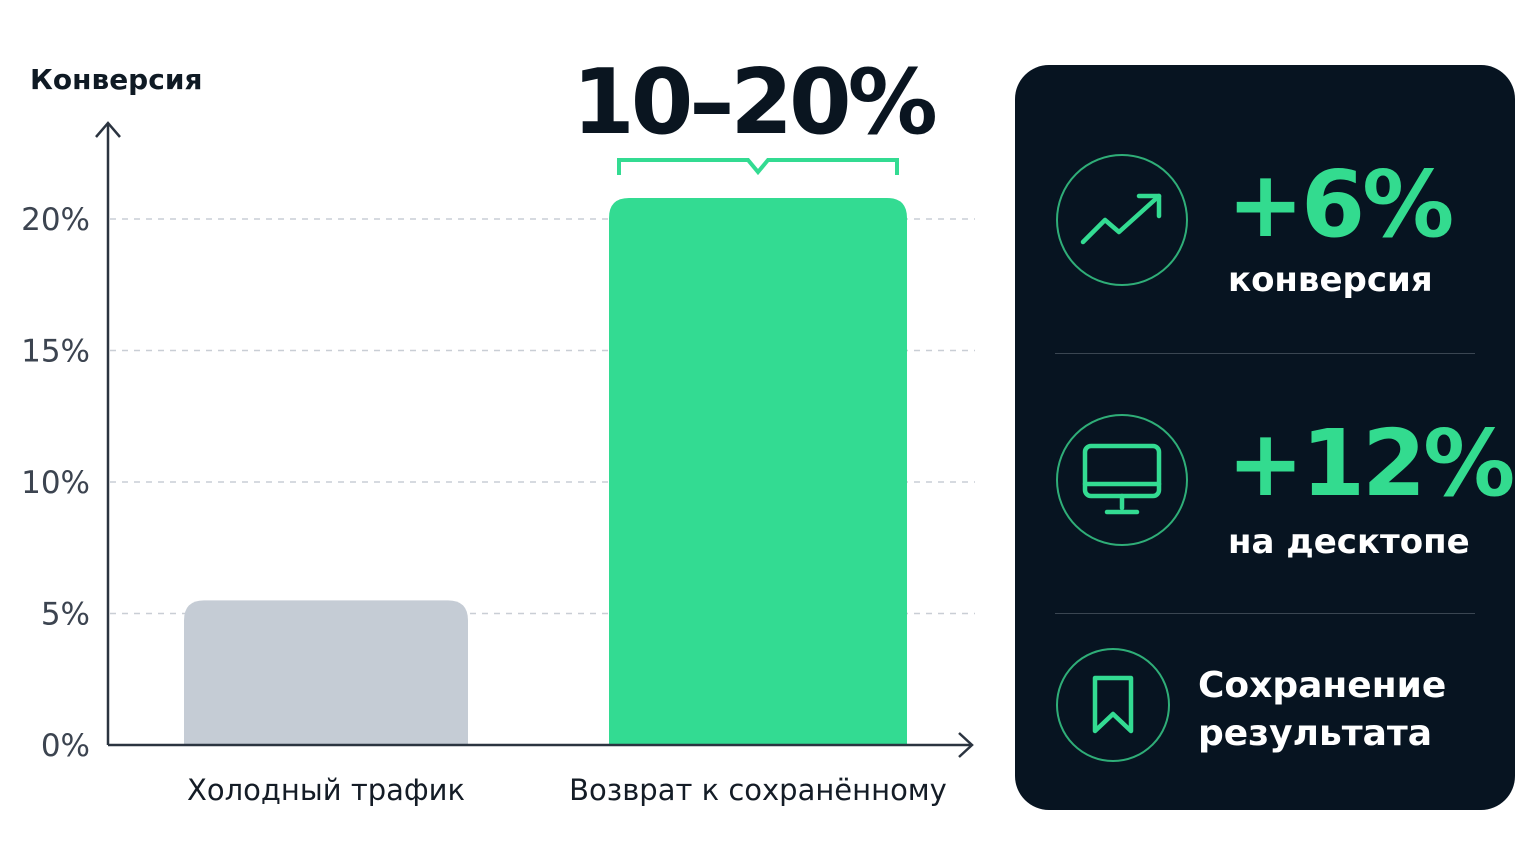  Describe the element at coordinates (1371, 463) in the screenshot. I see `stat-value: +12%` at that location.